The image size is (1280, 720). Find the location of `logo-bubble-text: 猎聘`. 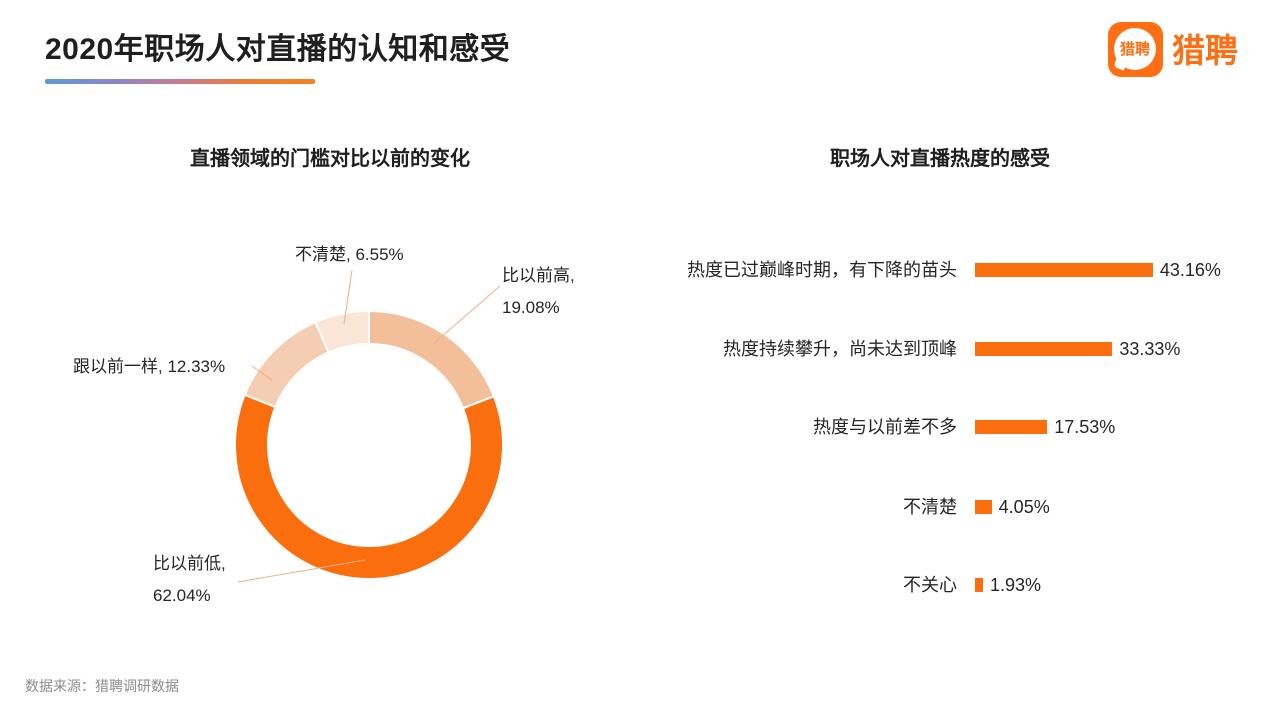

logo-bubble-text: 猎聘 is located at coordinates (1134, 49).